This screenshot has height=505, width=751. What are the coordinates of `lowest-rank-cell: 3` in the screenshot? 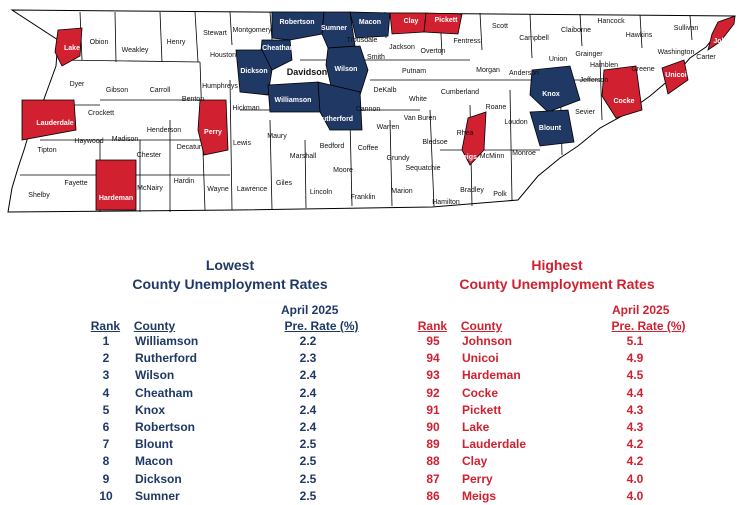 It's located at (106, 375).